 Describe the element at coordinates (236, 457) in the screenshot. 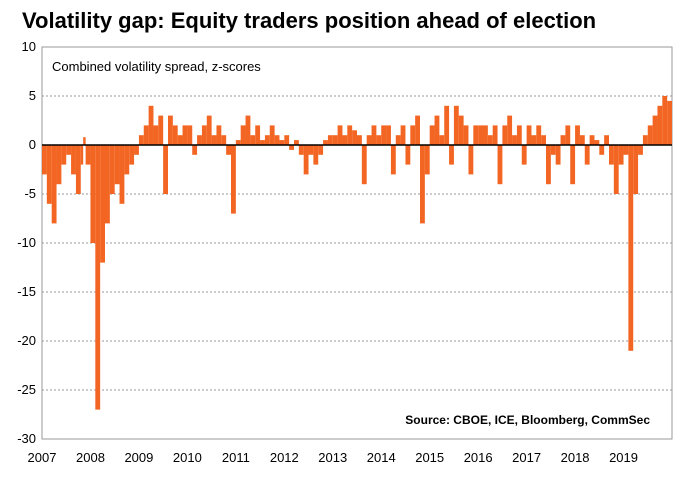

I see `x-tick-label: 2011` at that location.